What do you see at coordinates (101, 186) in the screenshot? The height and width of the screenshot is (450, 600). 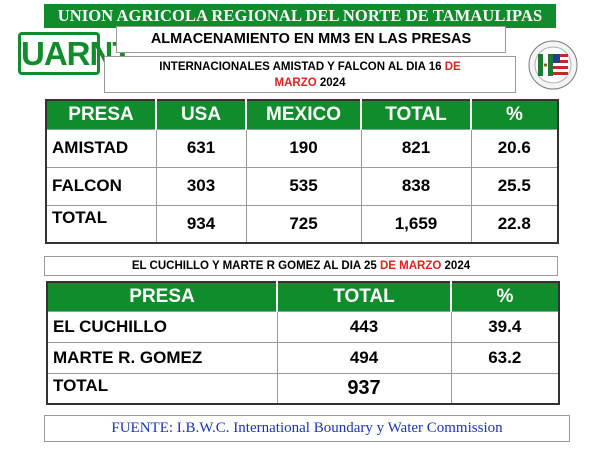 I see `presa-cell: FALCON` at bounding box center [101, 186].